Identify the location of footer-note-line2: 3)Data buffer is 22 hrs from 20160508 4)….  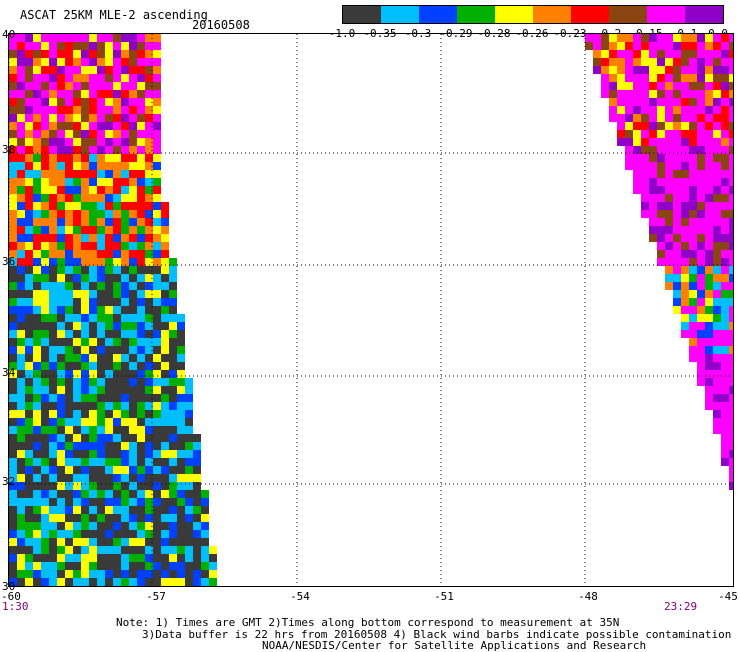
(437, 634).